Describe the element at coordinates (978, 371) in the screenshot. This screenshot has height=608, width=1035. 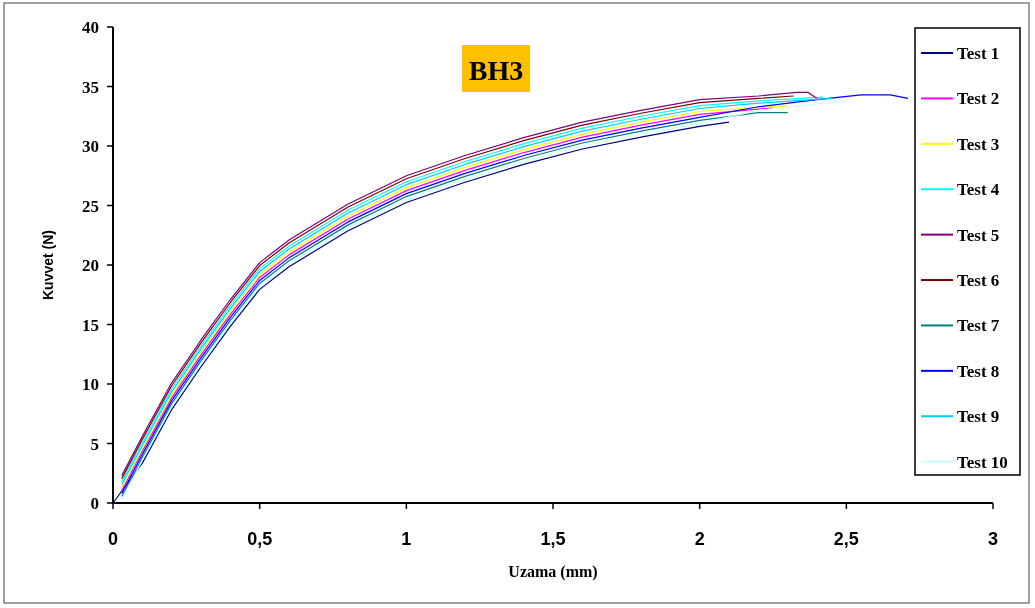
I see `legend-label: Test 8` at that location.